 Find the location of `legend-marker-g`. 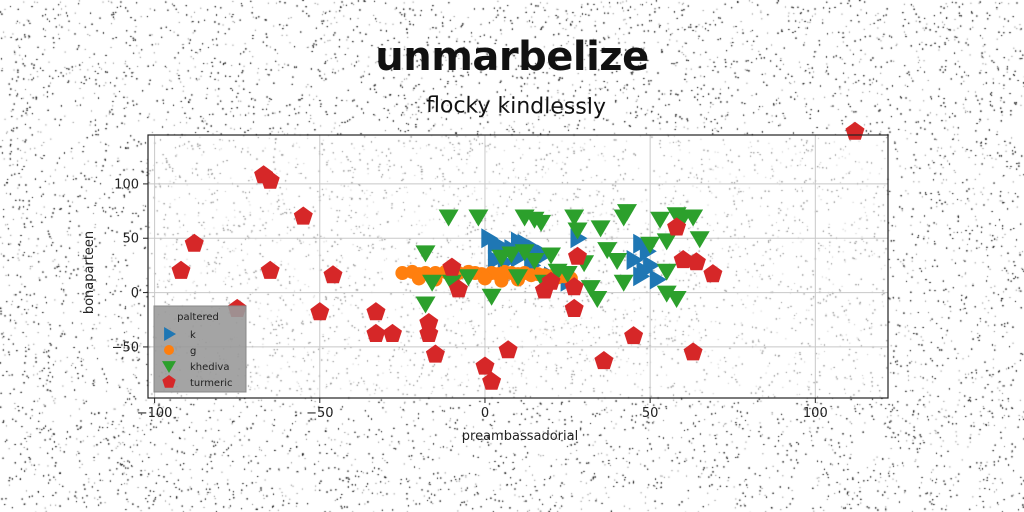

legend-marker-g is located at coordinates (169, 350).